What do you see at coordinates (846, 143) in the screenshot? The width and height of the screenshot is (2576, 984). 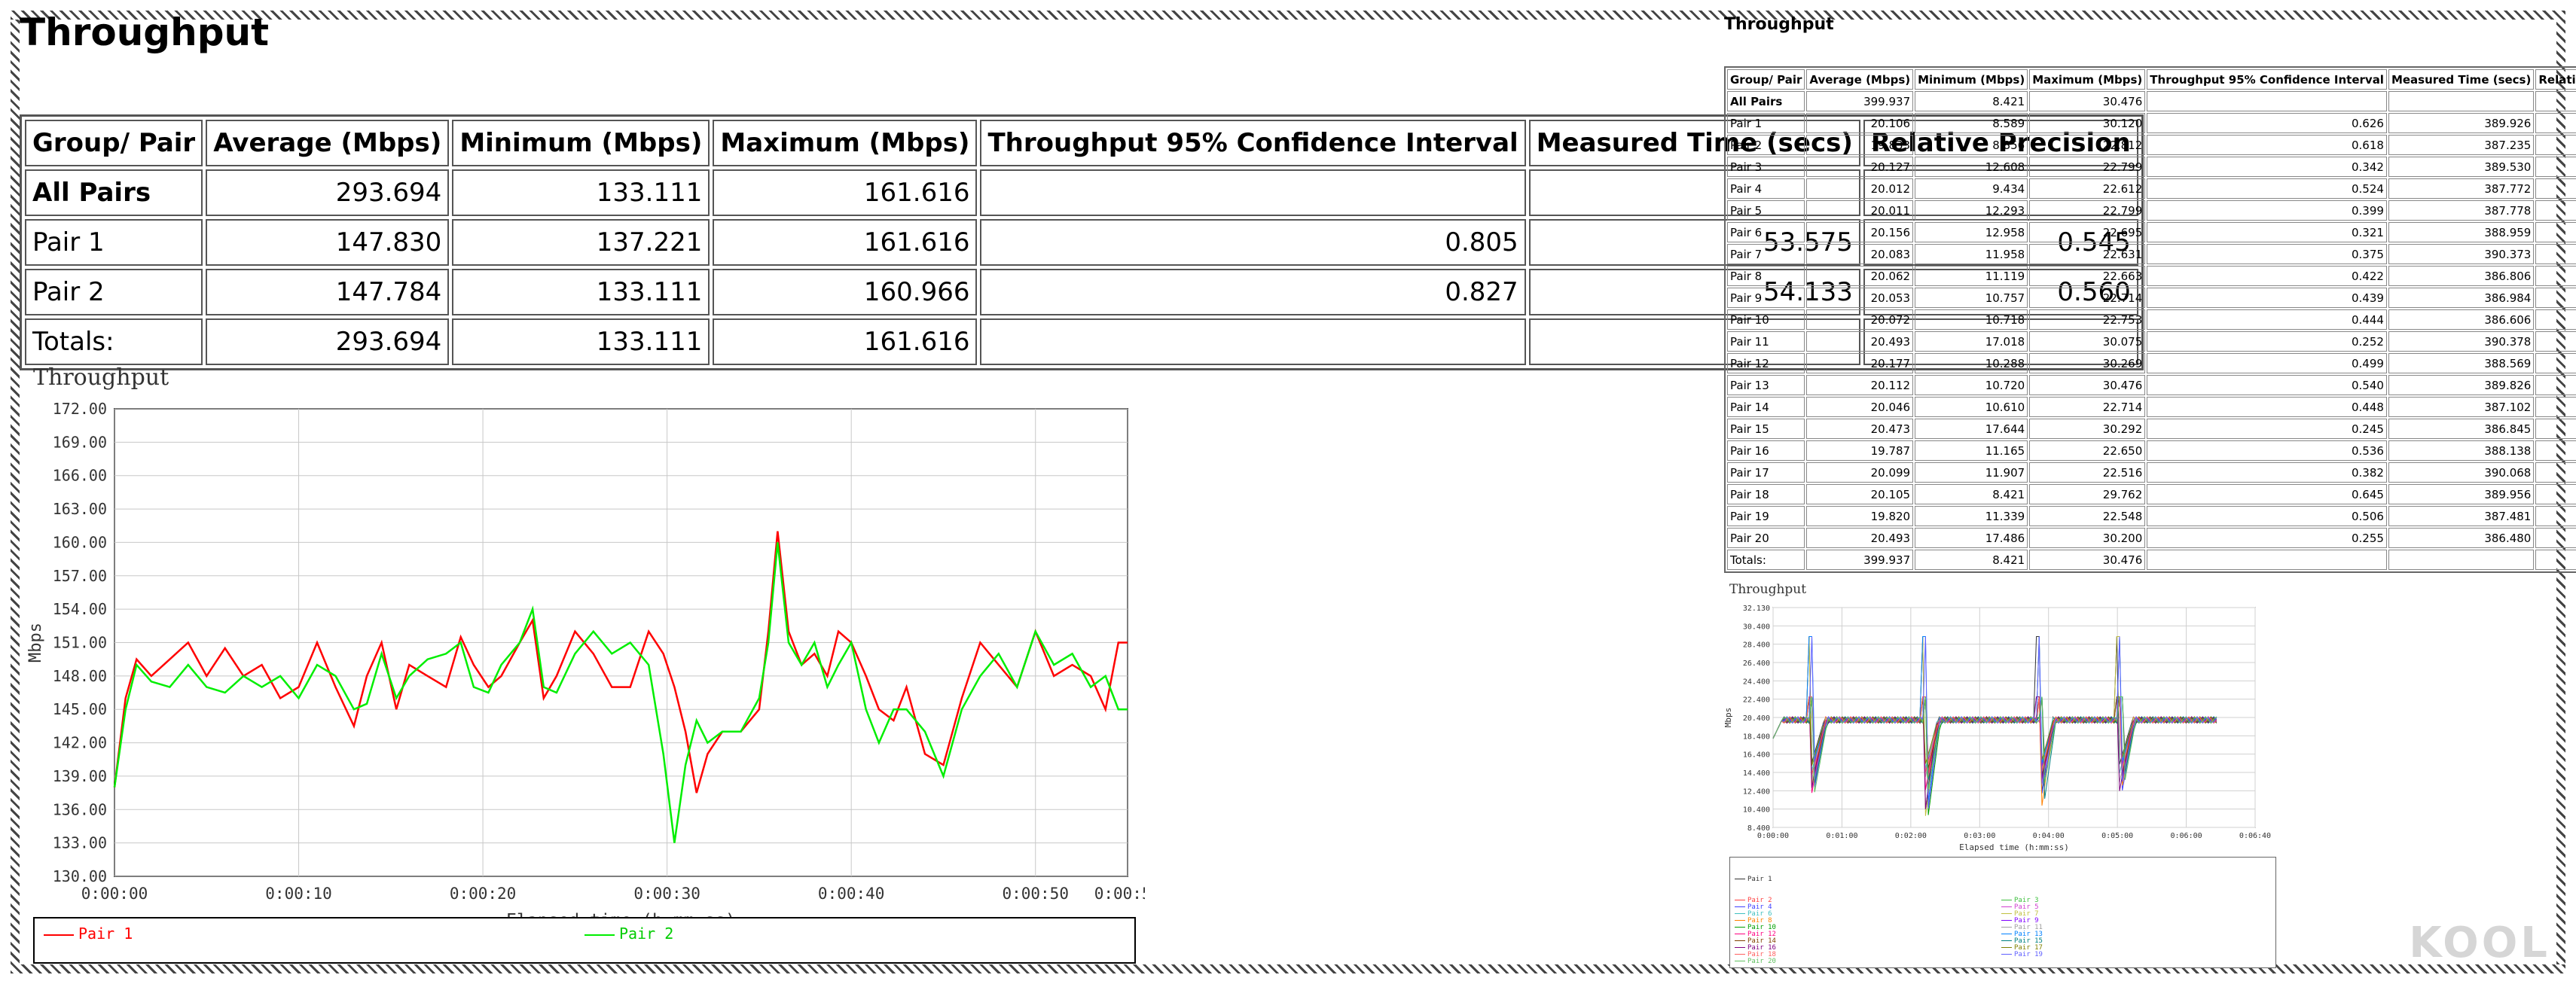 I see `col-maximum: Maximum (Mbps)` at bounding box center [846, 143].